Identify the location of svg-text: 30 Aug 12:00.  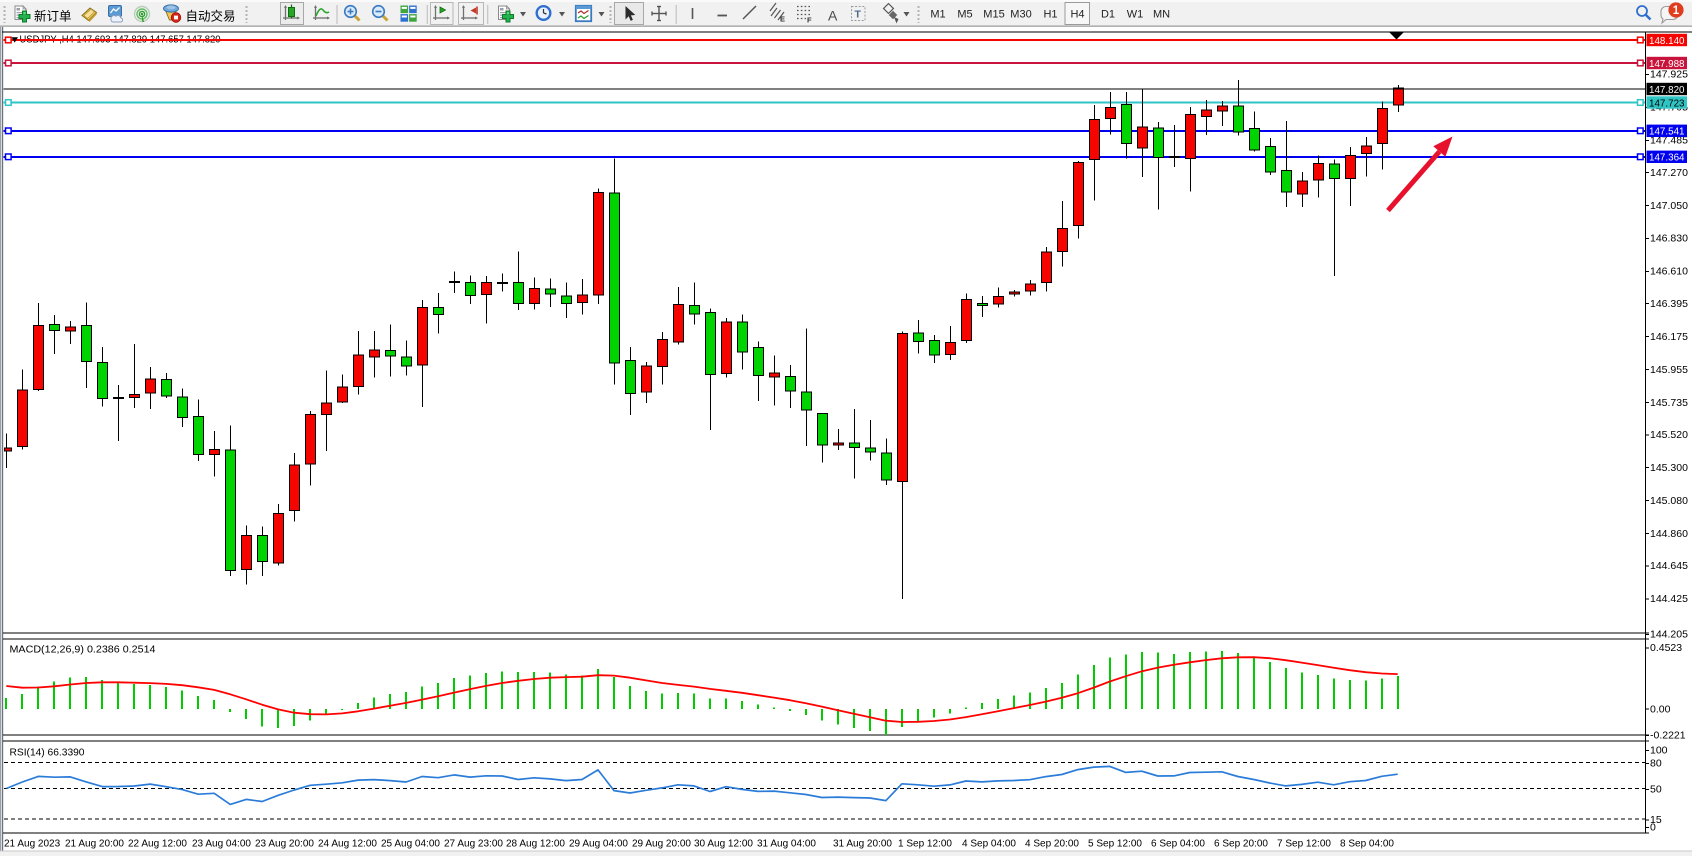
(723, 844).